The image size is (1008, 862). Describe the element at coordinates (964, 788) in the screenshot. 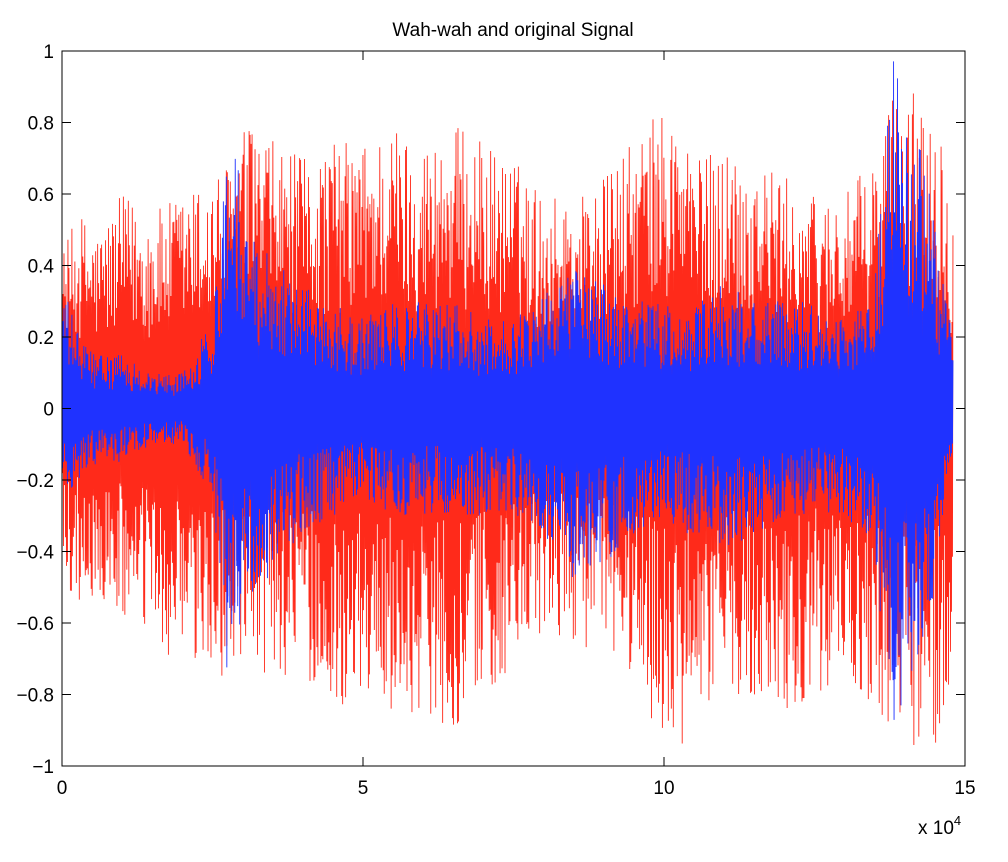

I see `x-tick-label: 15` at that location.